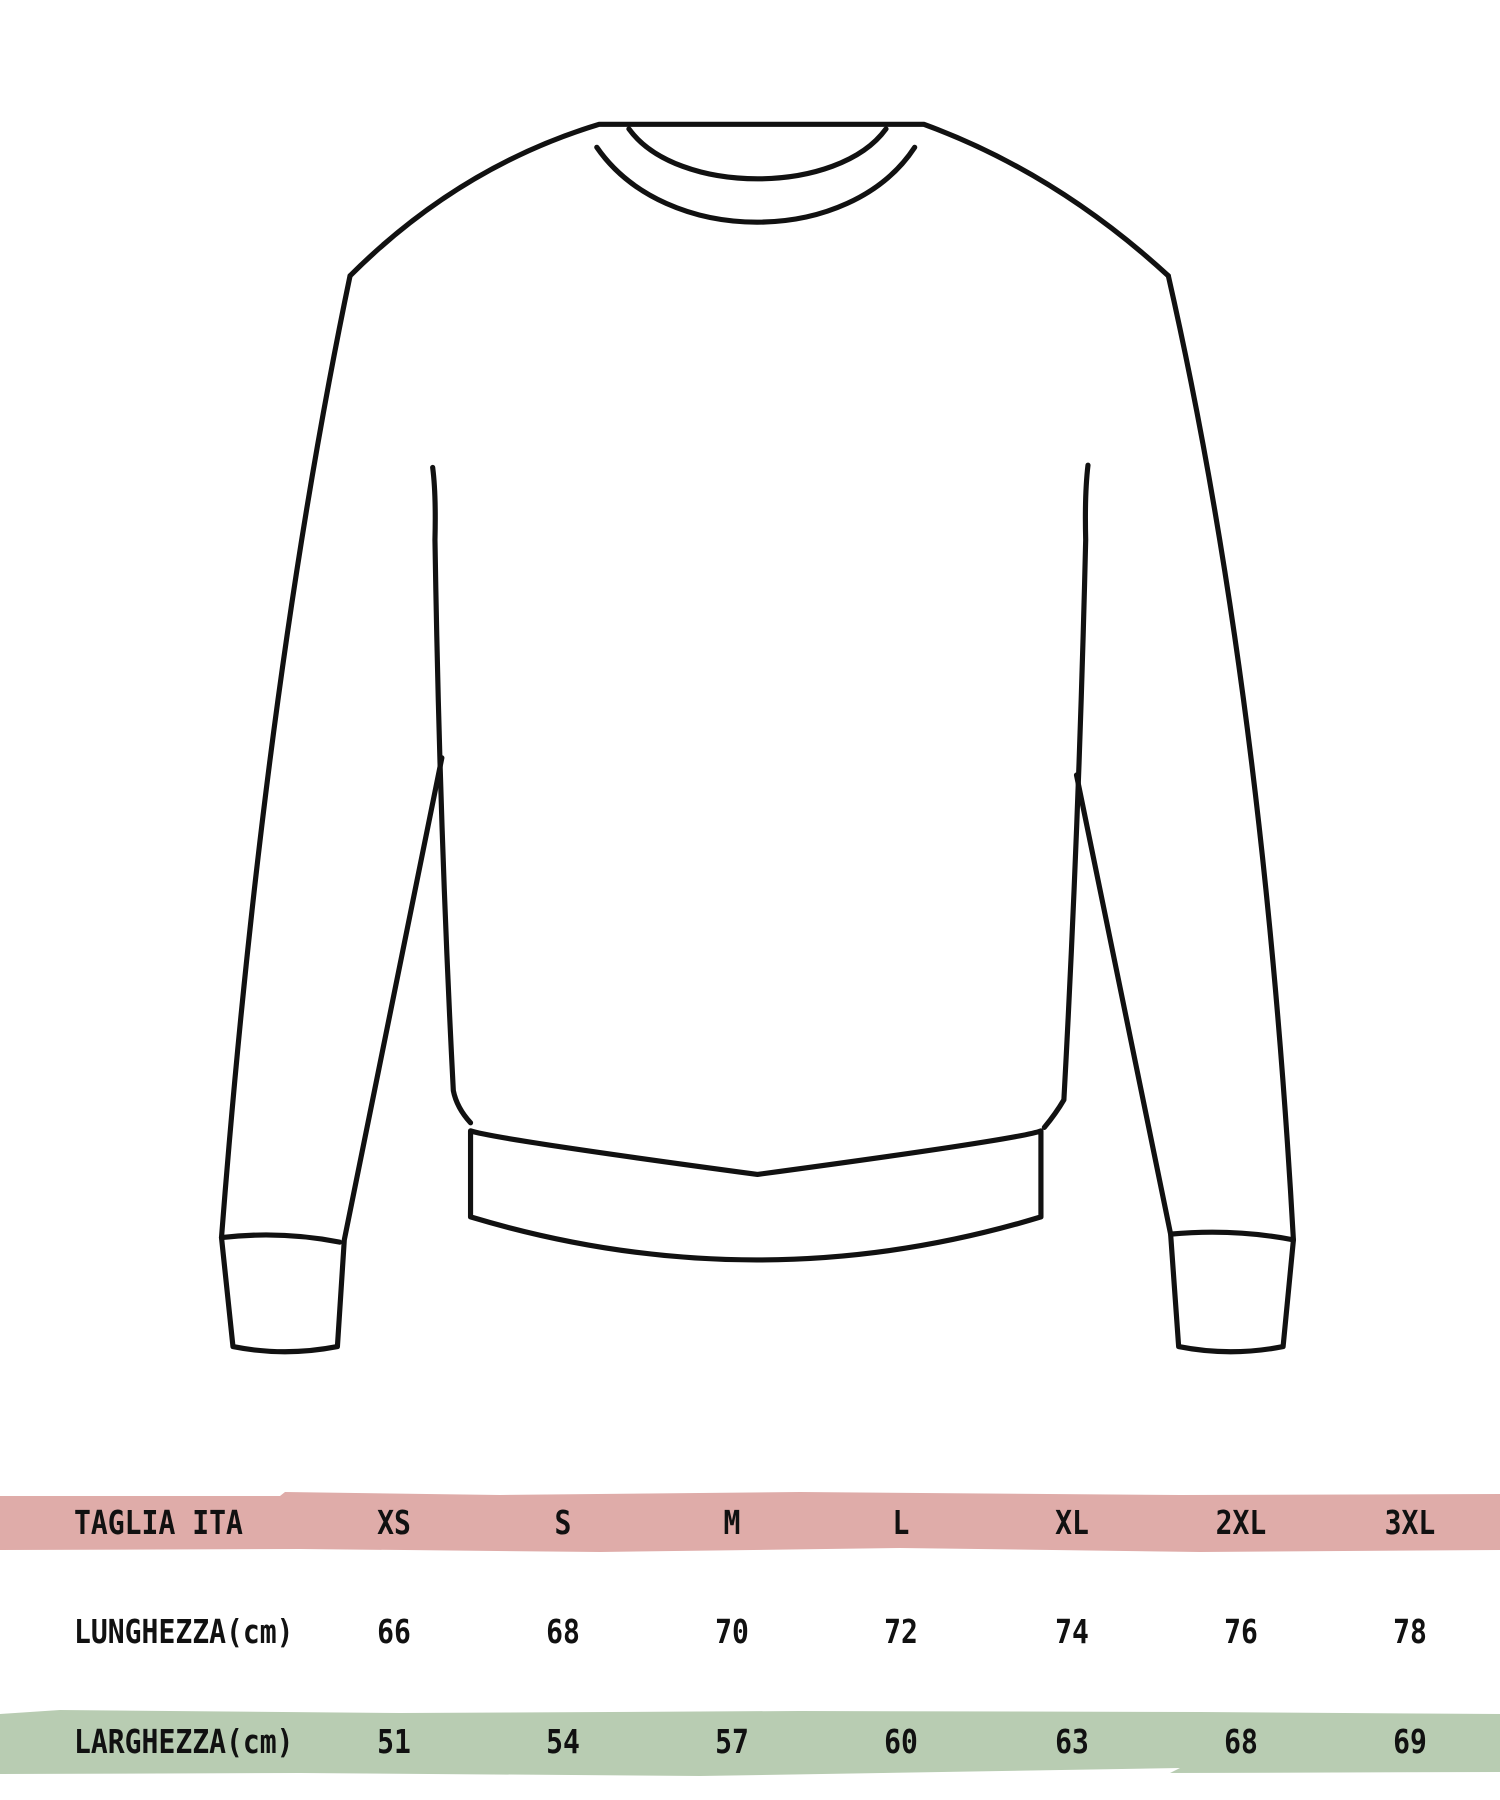 The image size is (1500, 1800). What do you see at coordinates (901, 1631) in the screenshot?
I see `length-value: 72` at bounding box center [901, 1631].